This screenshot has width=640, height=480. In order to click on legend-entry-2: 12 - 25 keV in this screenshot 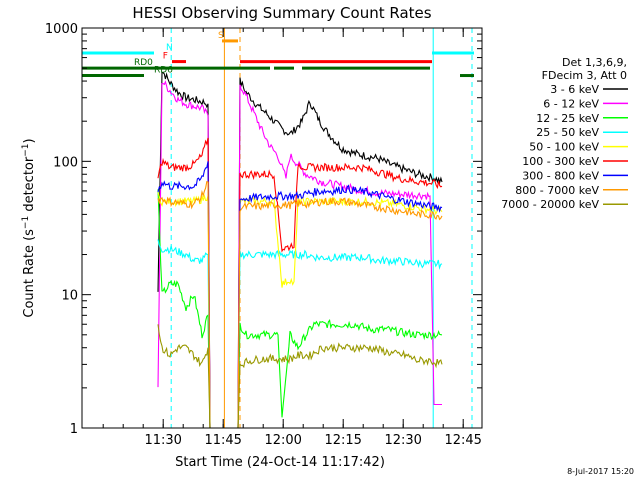, I will do `click(567, 118)`.